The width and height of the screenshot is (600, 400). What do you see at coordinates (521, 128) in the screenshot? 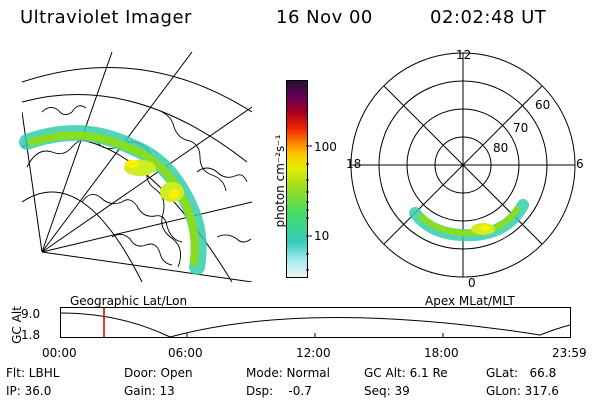
I see `mlat-label-70: 70` at bounding box center [521, 128].